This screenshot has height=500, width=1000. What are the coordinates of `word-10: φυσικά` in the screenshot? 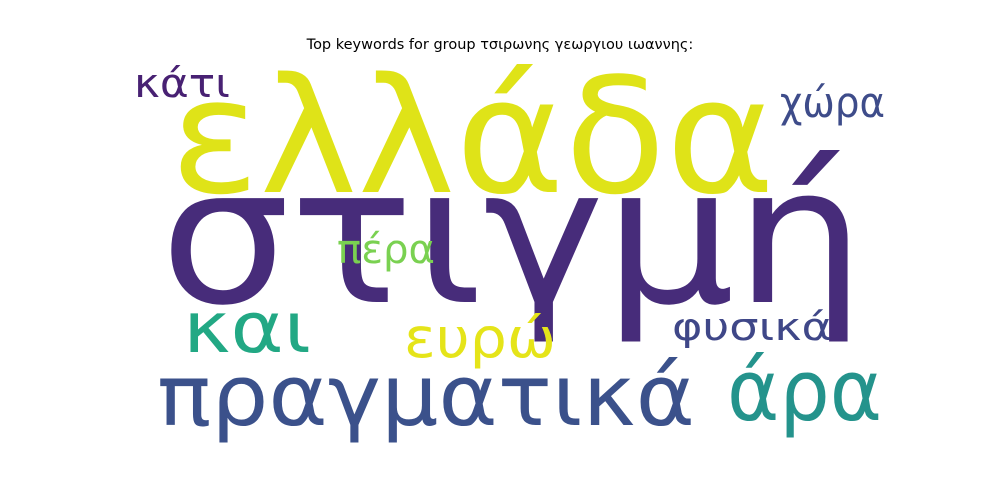 It's located at (752, 327).